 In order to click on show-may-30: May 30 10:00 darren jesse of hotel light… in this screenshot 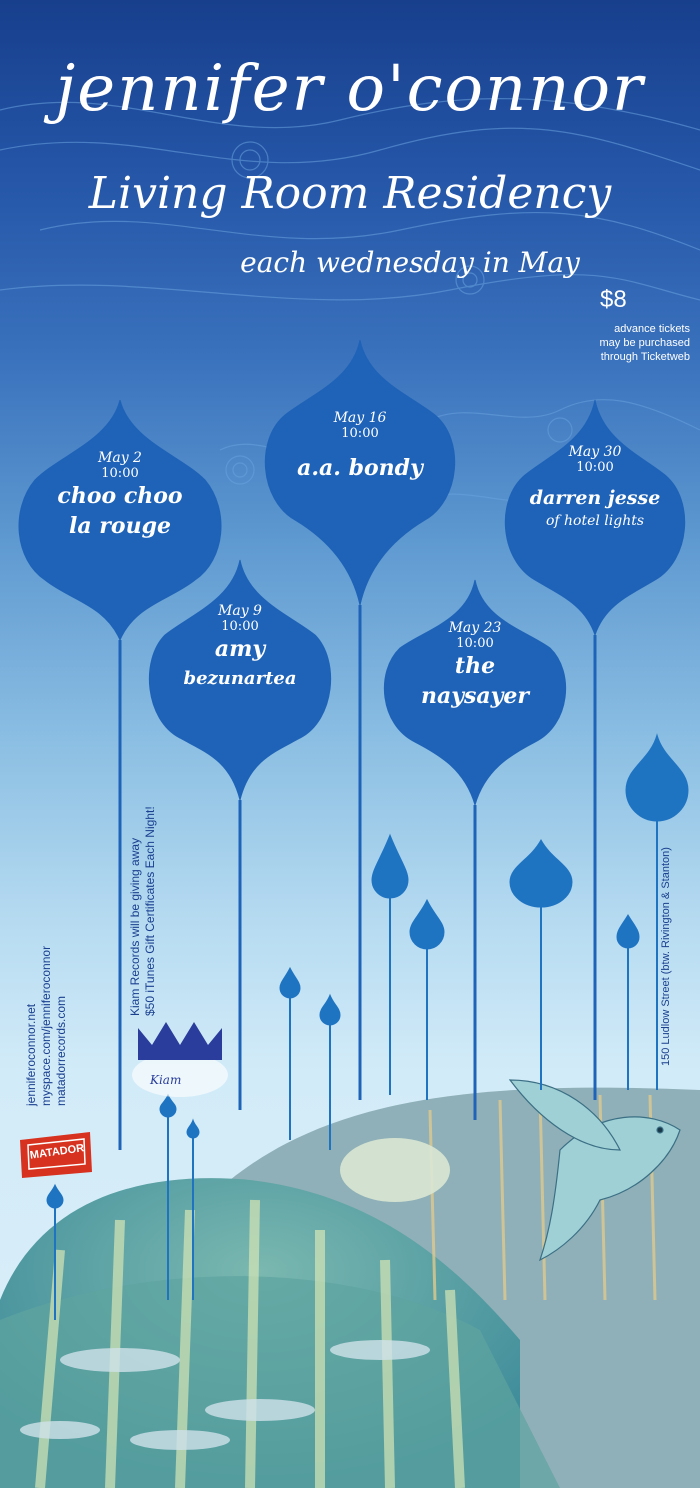, I will do `click(595, 486)`.